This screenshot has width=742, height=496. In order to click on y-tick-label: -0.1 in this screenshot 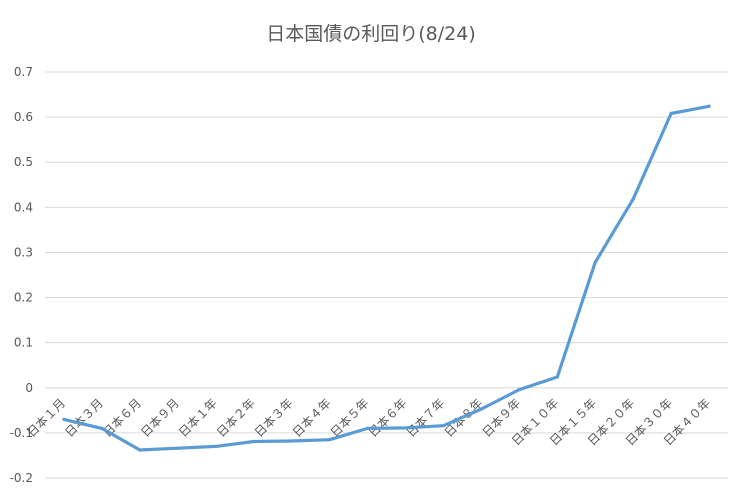, I will do `click(21, 433)`.